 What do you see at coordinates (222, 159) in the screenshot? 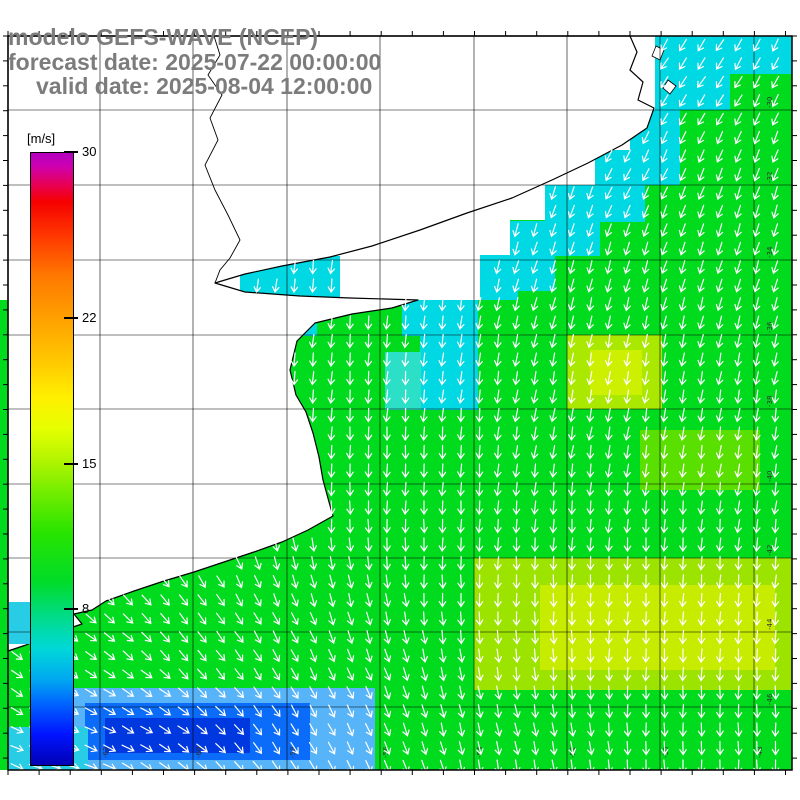
I see `river-line` at bounding box center [222, 159].